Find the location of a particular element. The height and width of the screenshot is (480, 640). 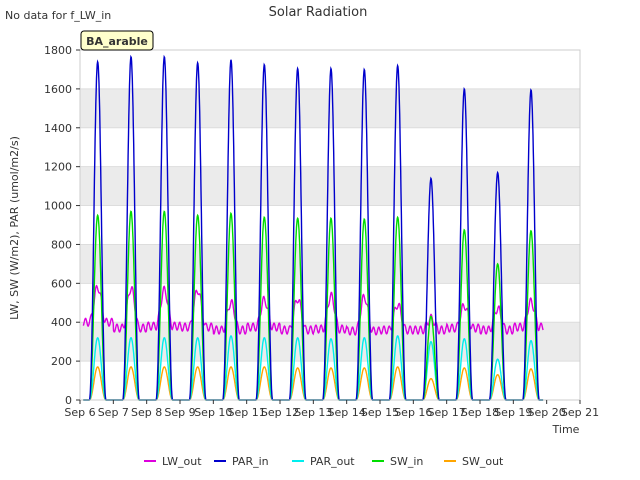

y-tick-label: 1400 is located at coordinates (58, 128).